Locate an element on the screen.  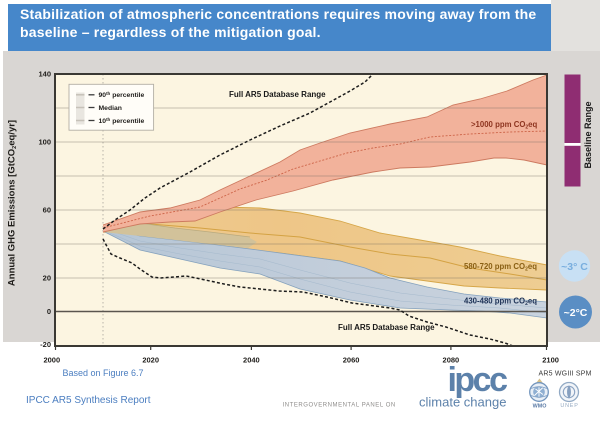
svg-text: UNEP is located at coordinates (569, 406).